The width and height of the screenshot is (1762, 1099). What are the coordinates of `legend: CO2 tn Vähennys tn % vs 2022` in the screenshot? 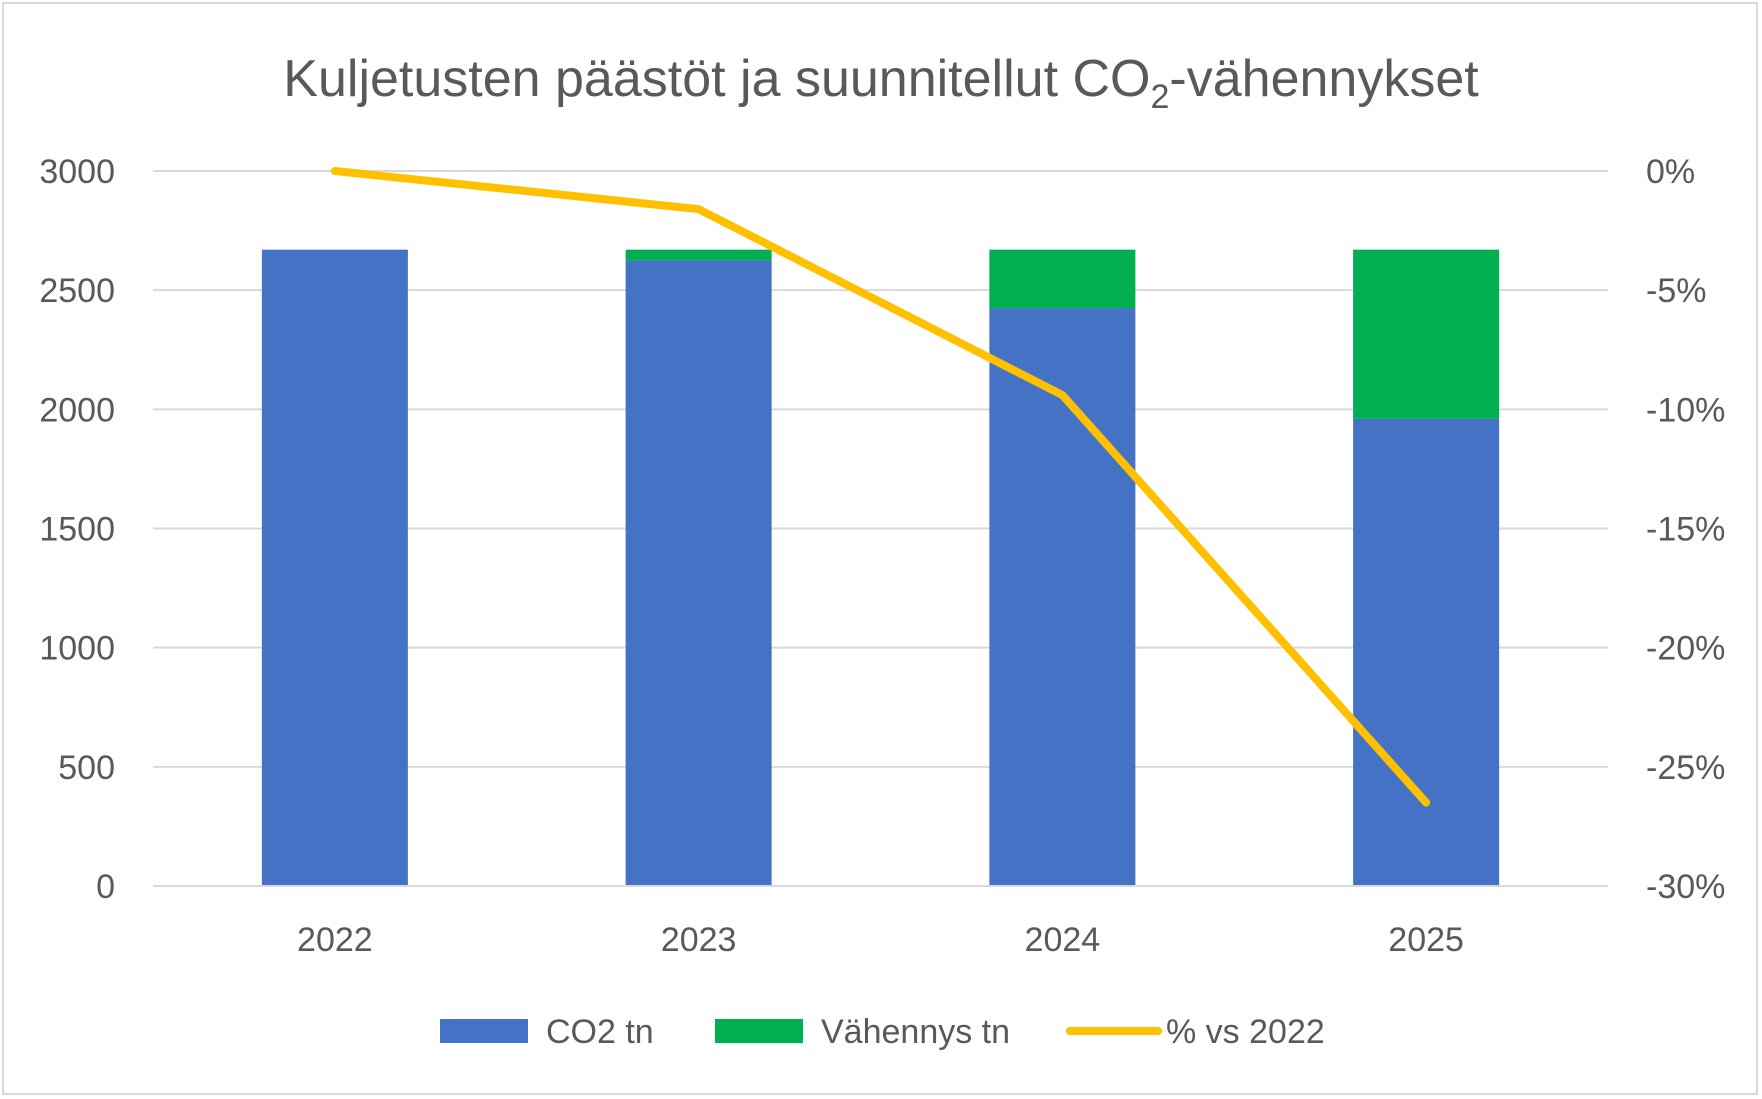 It's located at (882, 1032).